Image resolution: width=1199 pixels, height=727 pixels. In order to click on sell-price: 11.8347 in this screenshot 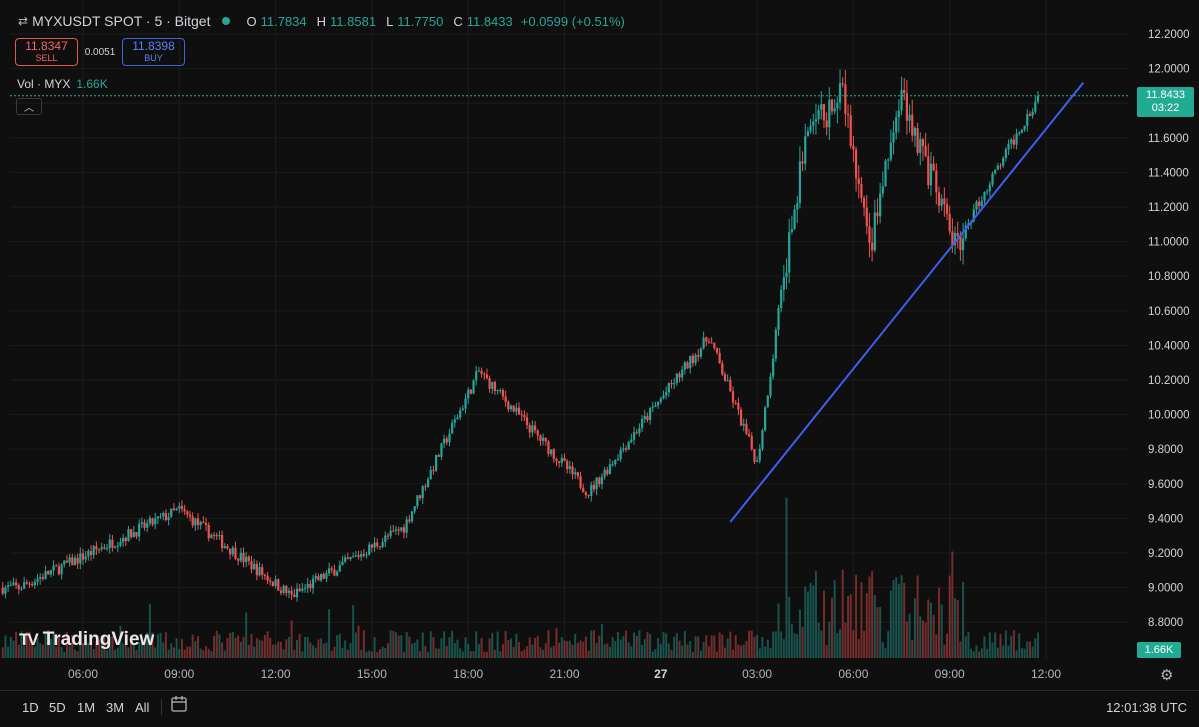, I will do `click(46, 46)`.